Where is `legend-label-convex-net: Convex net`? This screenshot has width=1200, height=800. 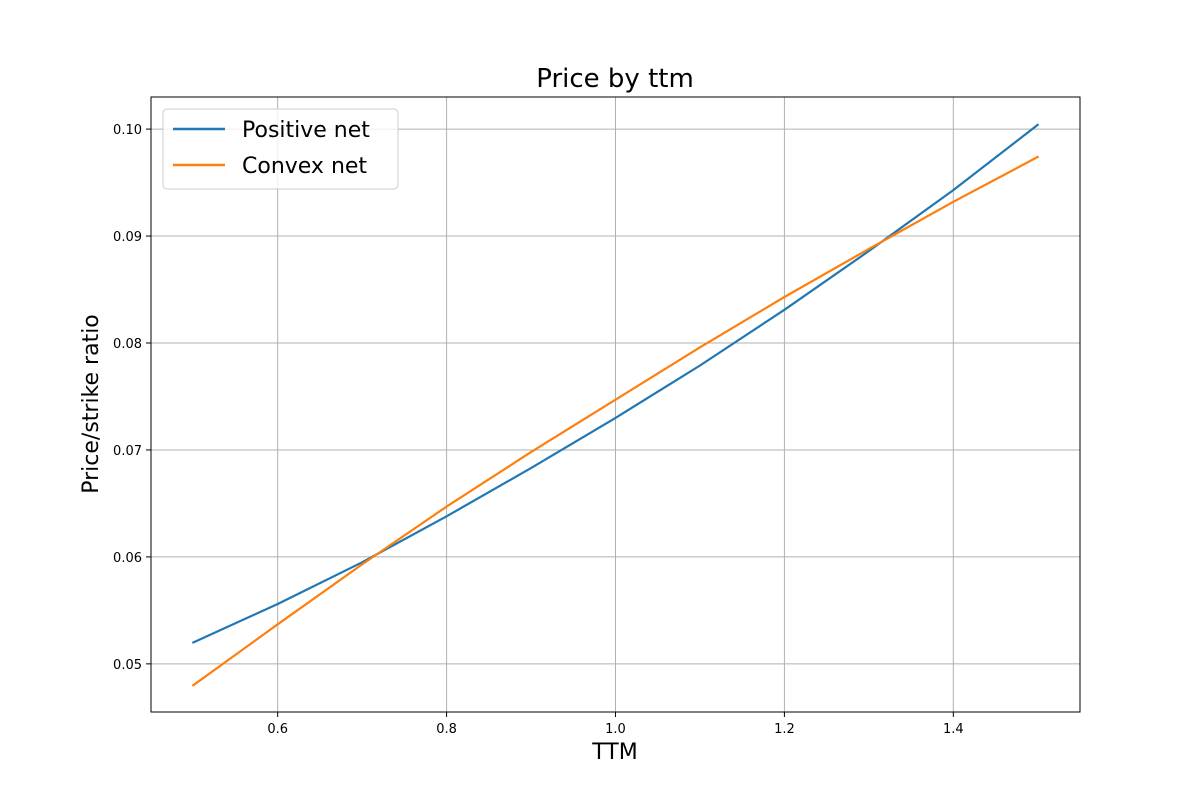
legend-label-convex-net: Convex net is located at coordinates (304, 166).